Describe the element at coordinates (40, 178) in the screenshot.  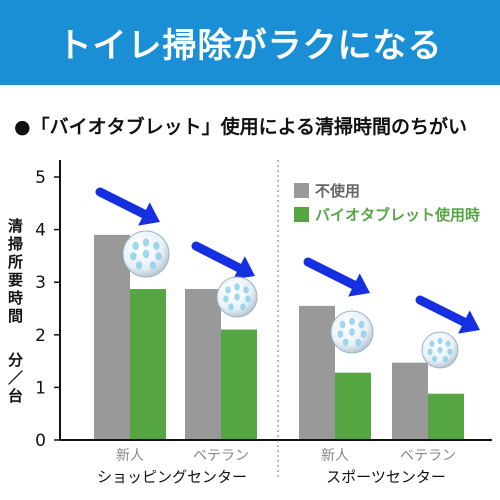
I see `y-tick-label: 5` at that location.